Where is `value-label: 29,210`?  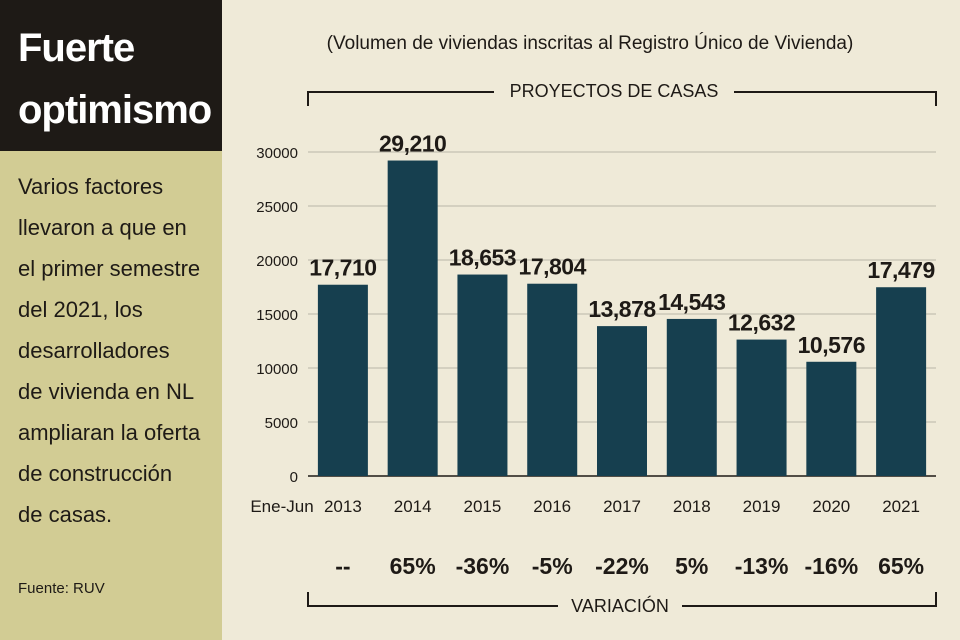 value-label: 29,210 is located at coordinates (412, 144).